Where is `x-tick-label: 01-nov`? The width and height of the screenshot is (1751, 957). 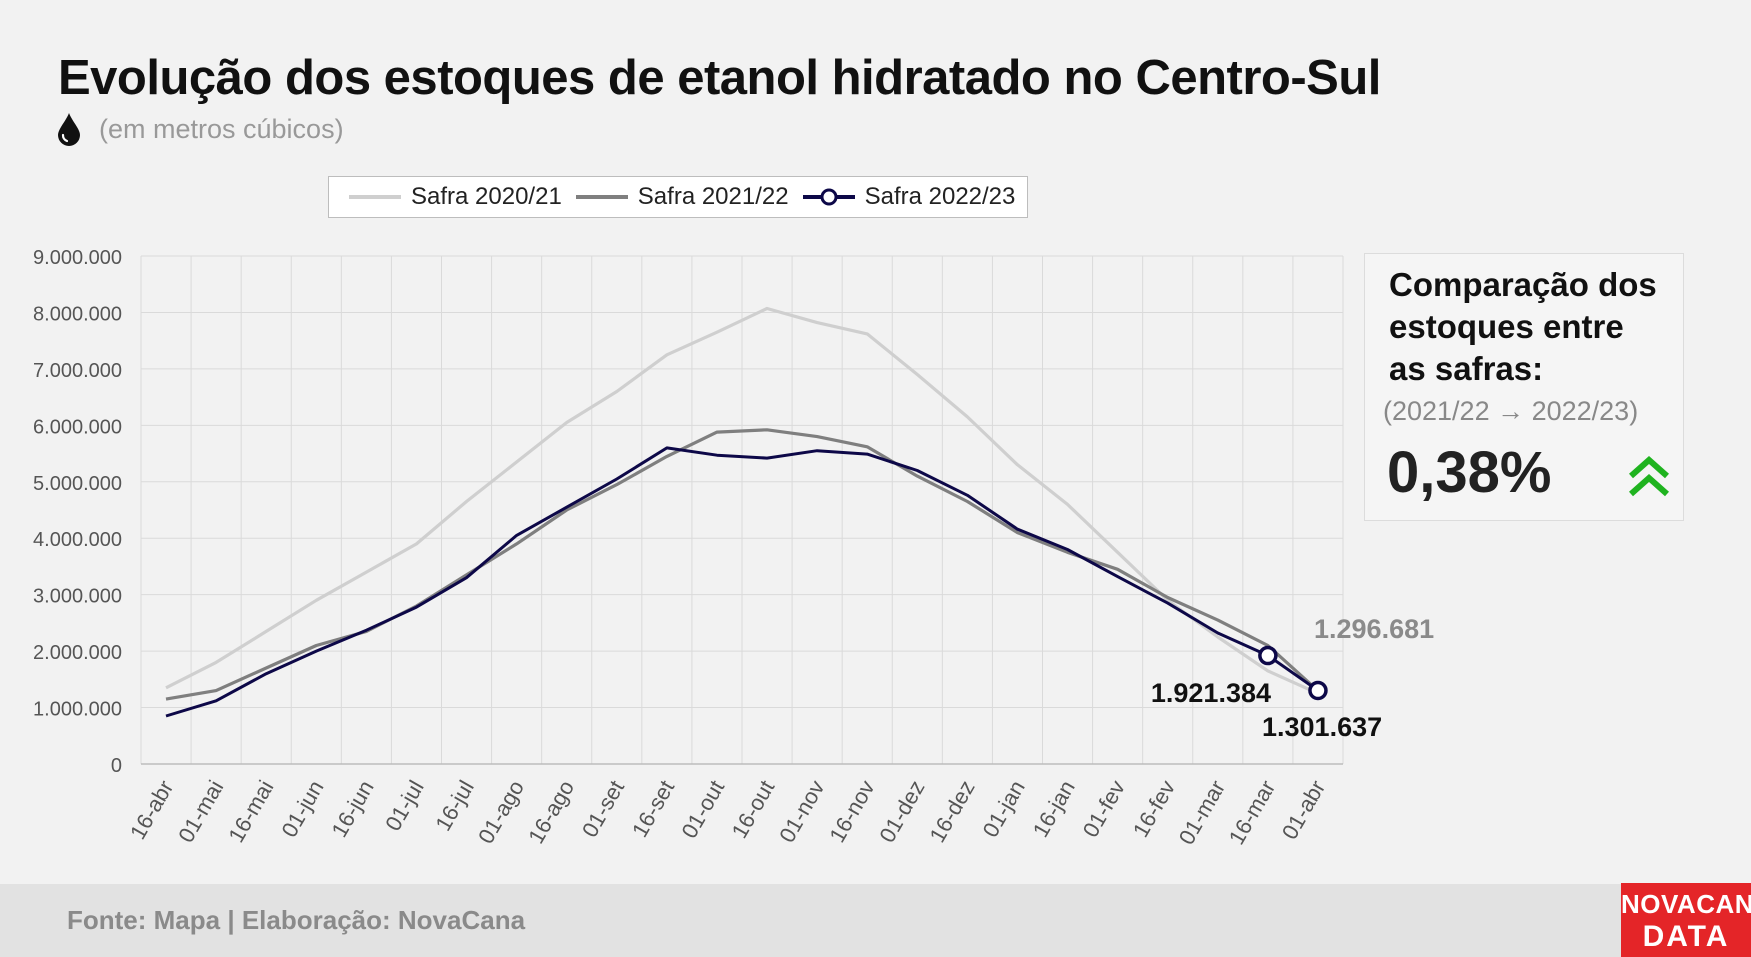 x-tick-label: 01-nov is located at coordinates (801, 811).